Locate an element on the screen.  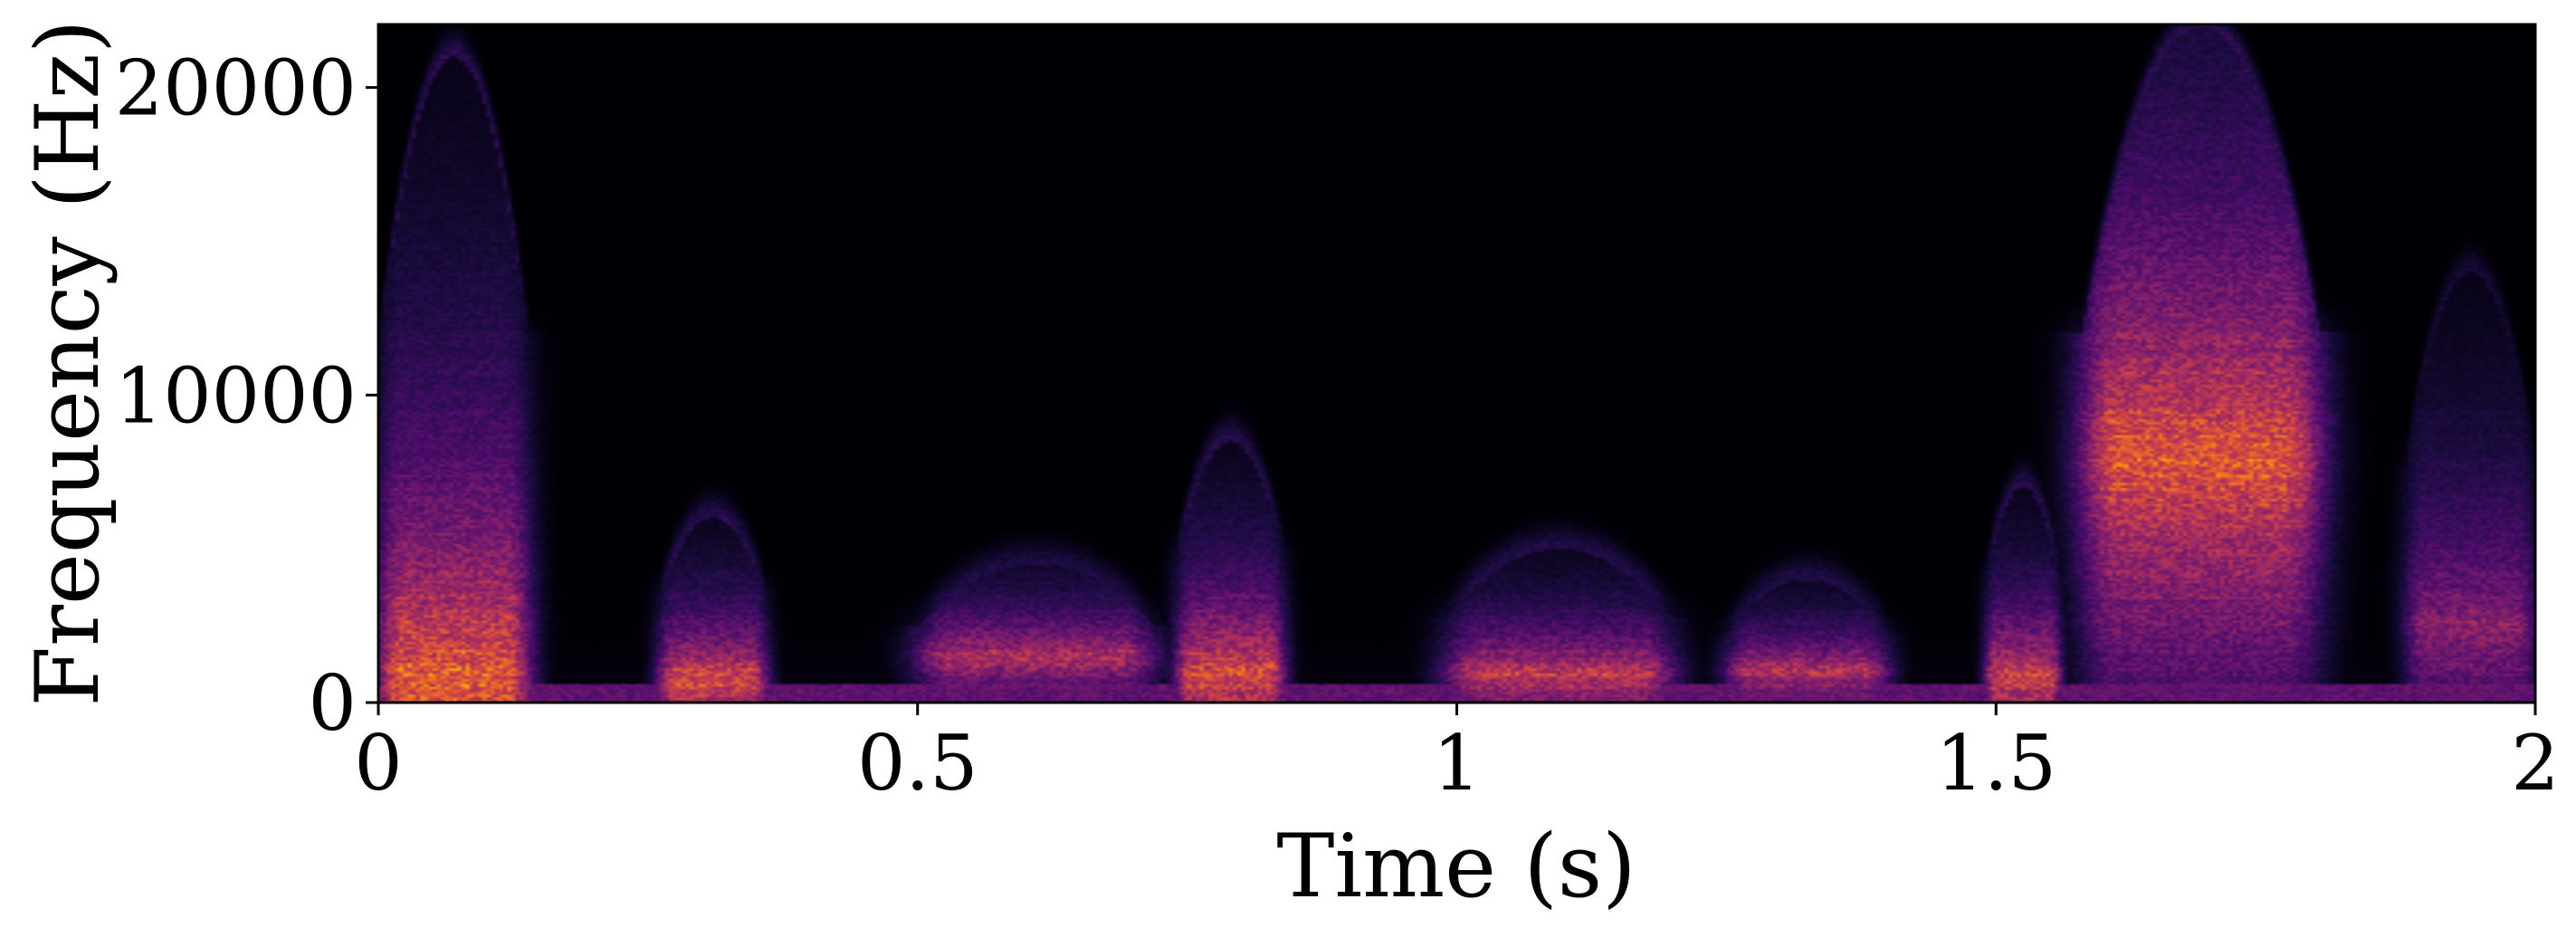
y-axis: 0 10000 20000 is located at coordinates (247, 396).